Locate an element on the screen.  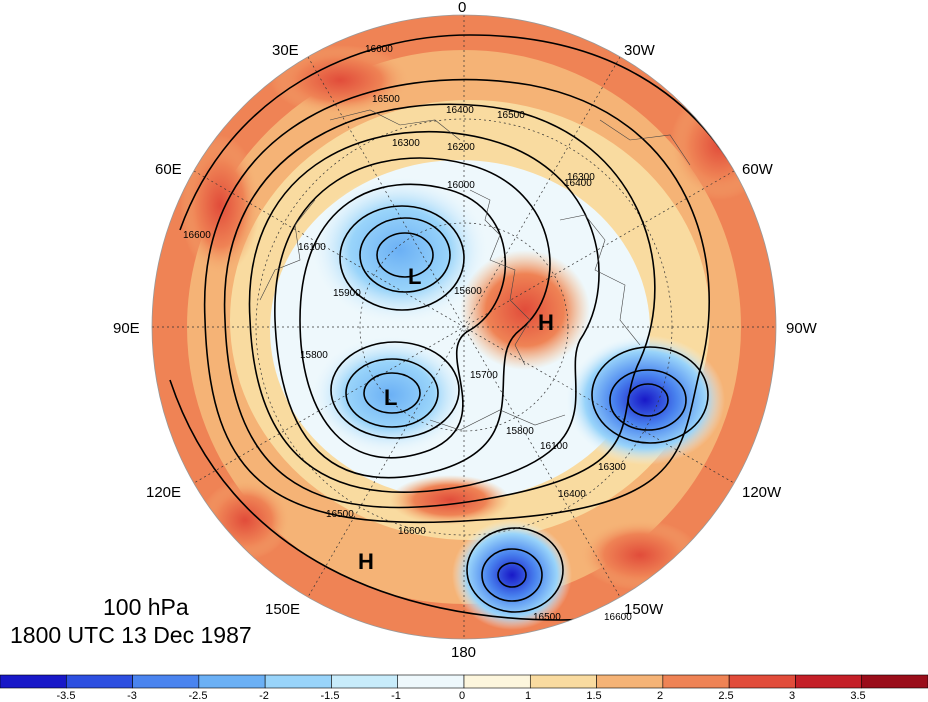
colorbar-tick-label: 1.5 is located at coordinates (593, 696).